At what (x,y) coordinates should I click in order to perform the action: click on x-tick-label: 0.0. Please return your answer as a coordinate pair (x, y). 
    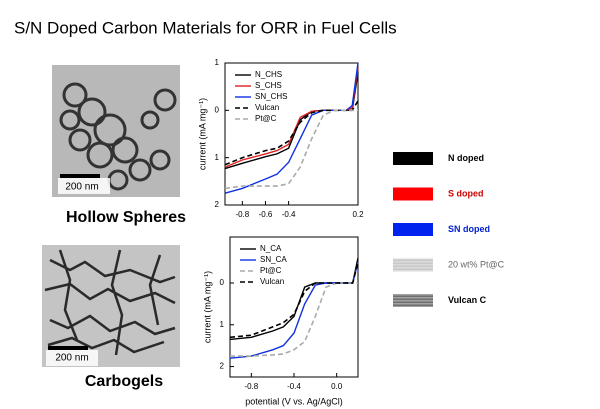
    Looking at the image, I should click on (337, 386).